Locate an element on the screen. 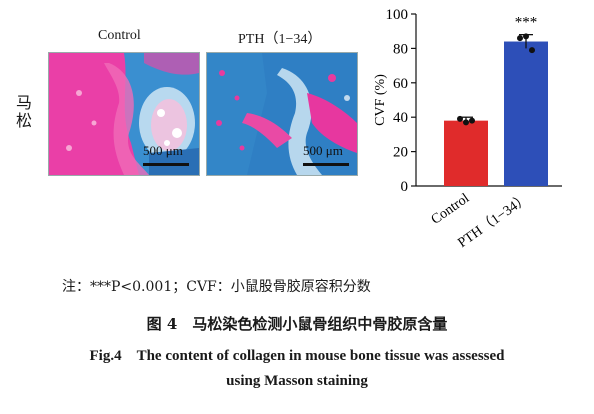 This screenshot has width=594, height=414. y-tick-label: 100 is located at coordinates (397, 15).